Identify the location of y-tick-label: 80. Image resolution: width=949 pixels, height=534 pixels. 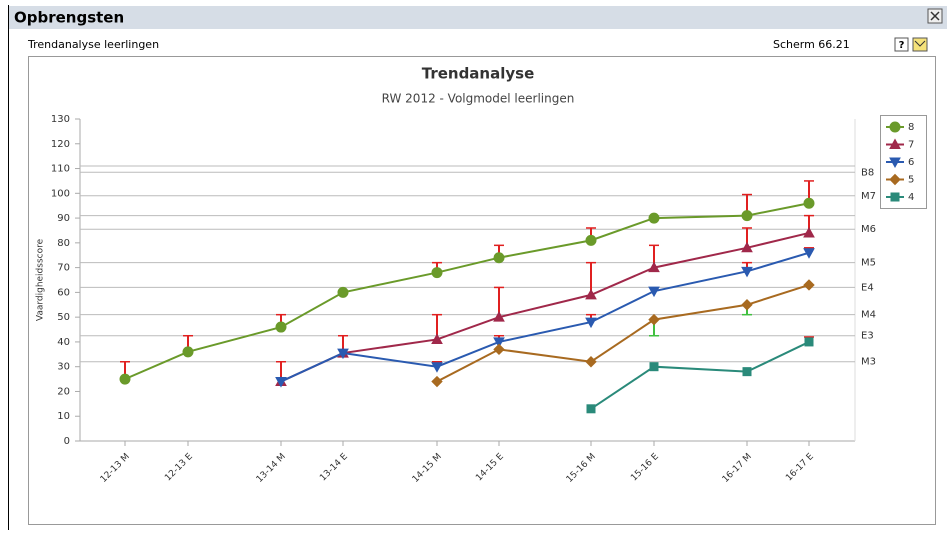
(63, 243).